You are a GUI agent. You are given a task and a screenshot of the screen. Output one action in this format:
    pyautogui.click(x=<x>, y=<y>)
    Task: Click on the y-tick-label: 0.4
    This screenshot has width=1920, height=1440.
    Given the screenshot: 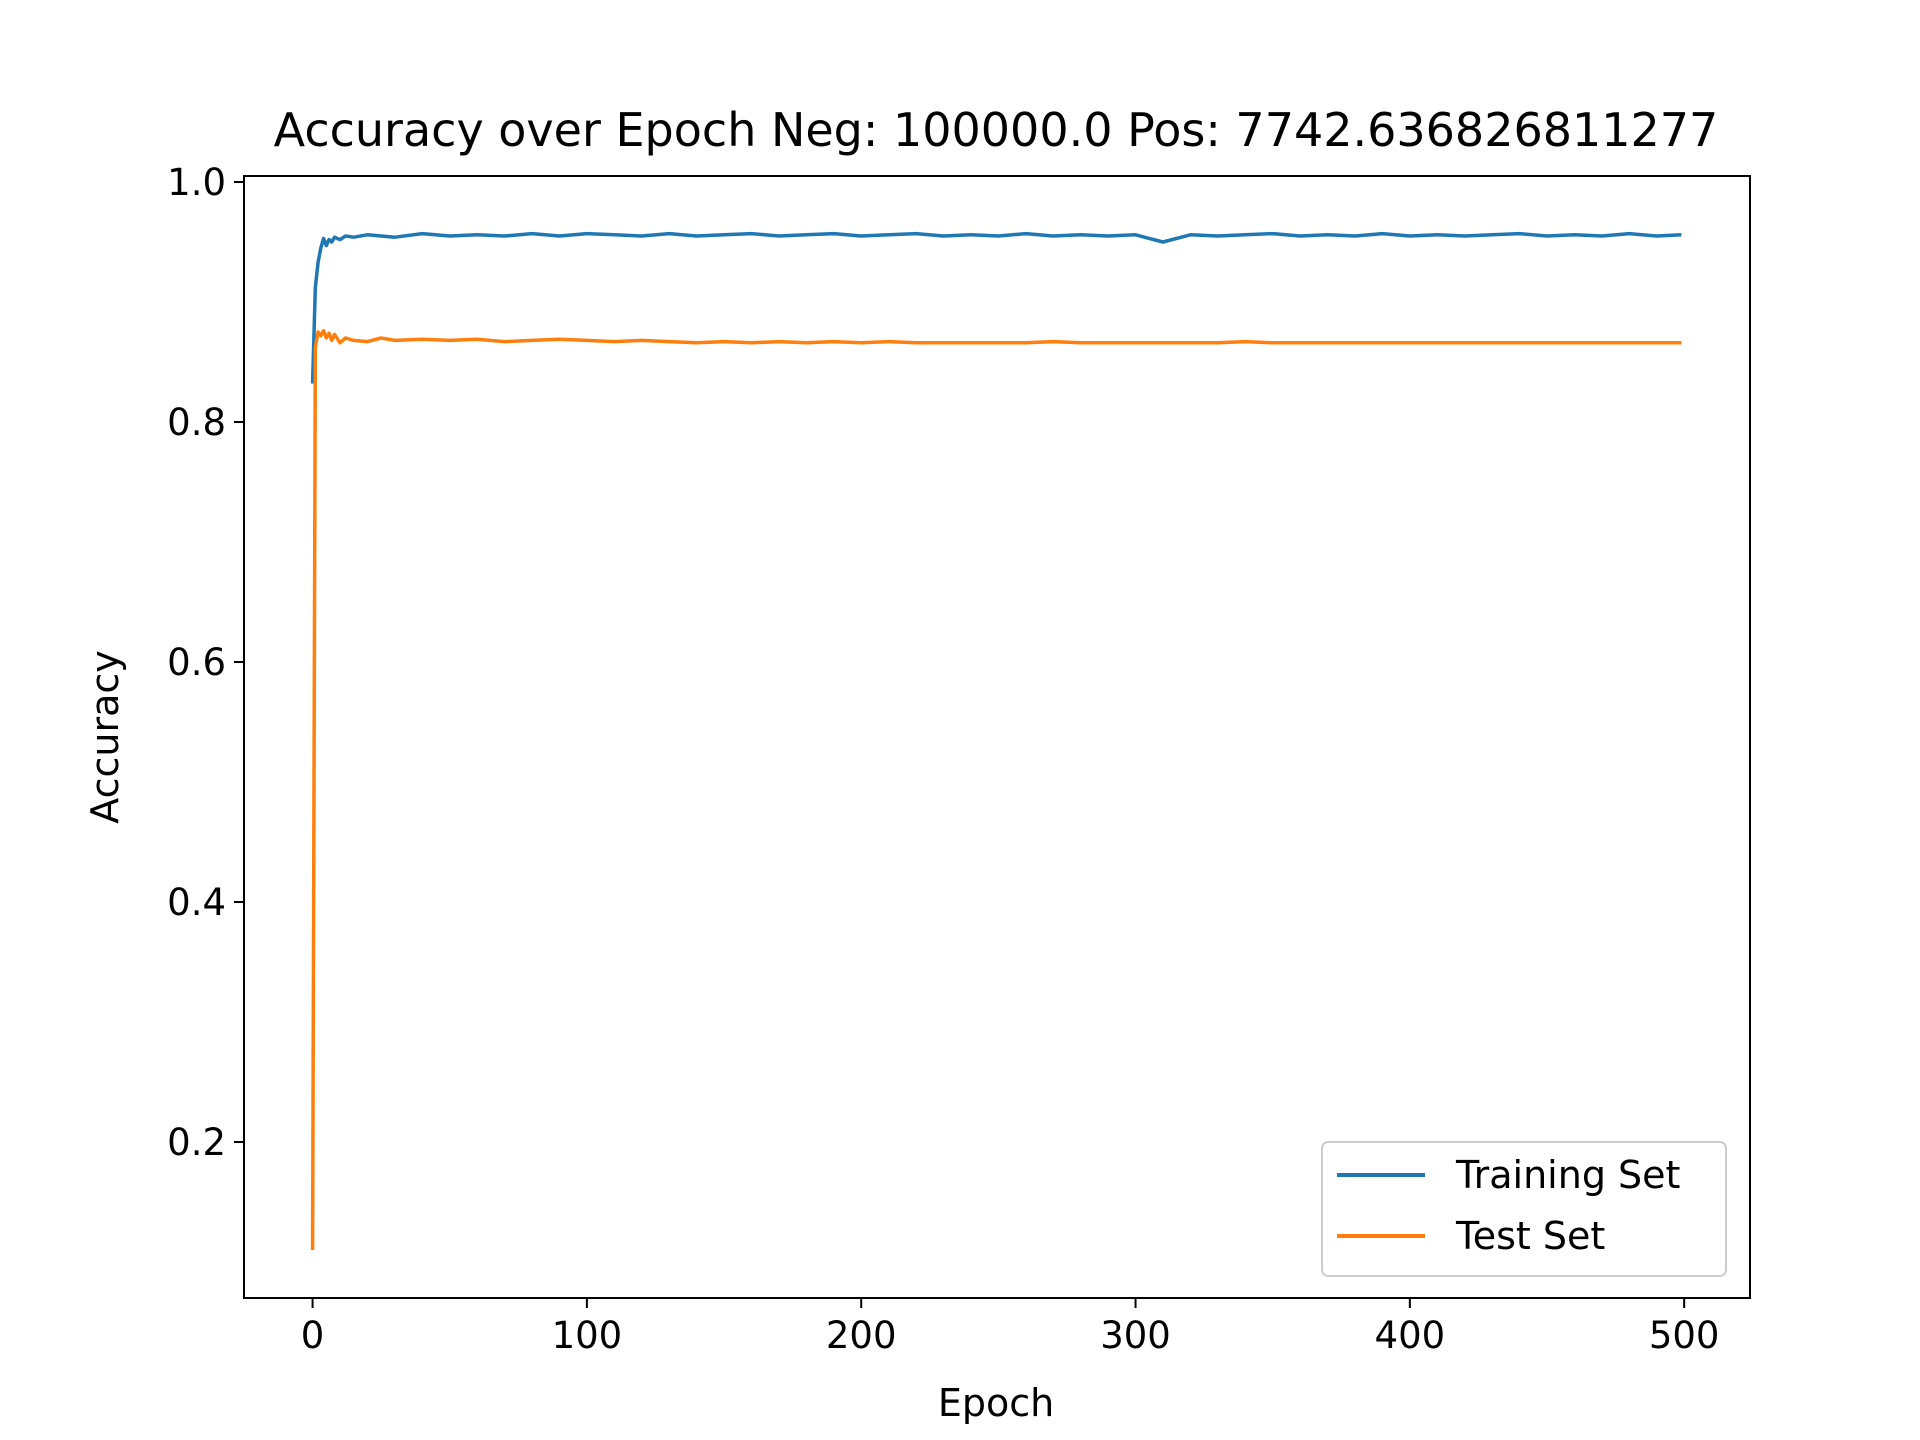 What is the action you would take?
    pyautogui.click(x=196, y=902)
    